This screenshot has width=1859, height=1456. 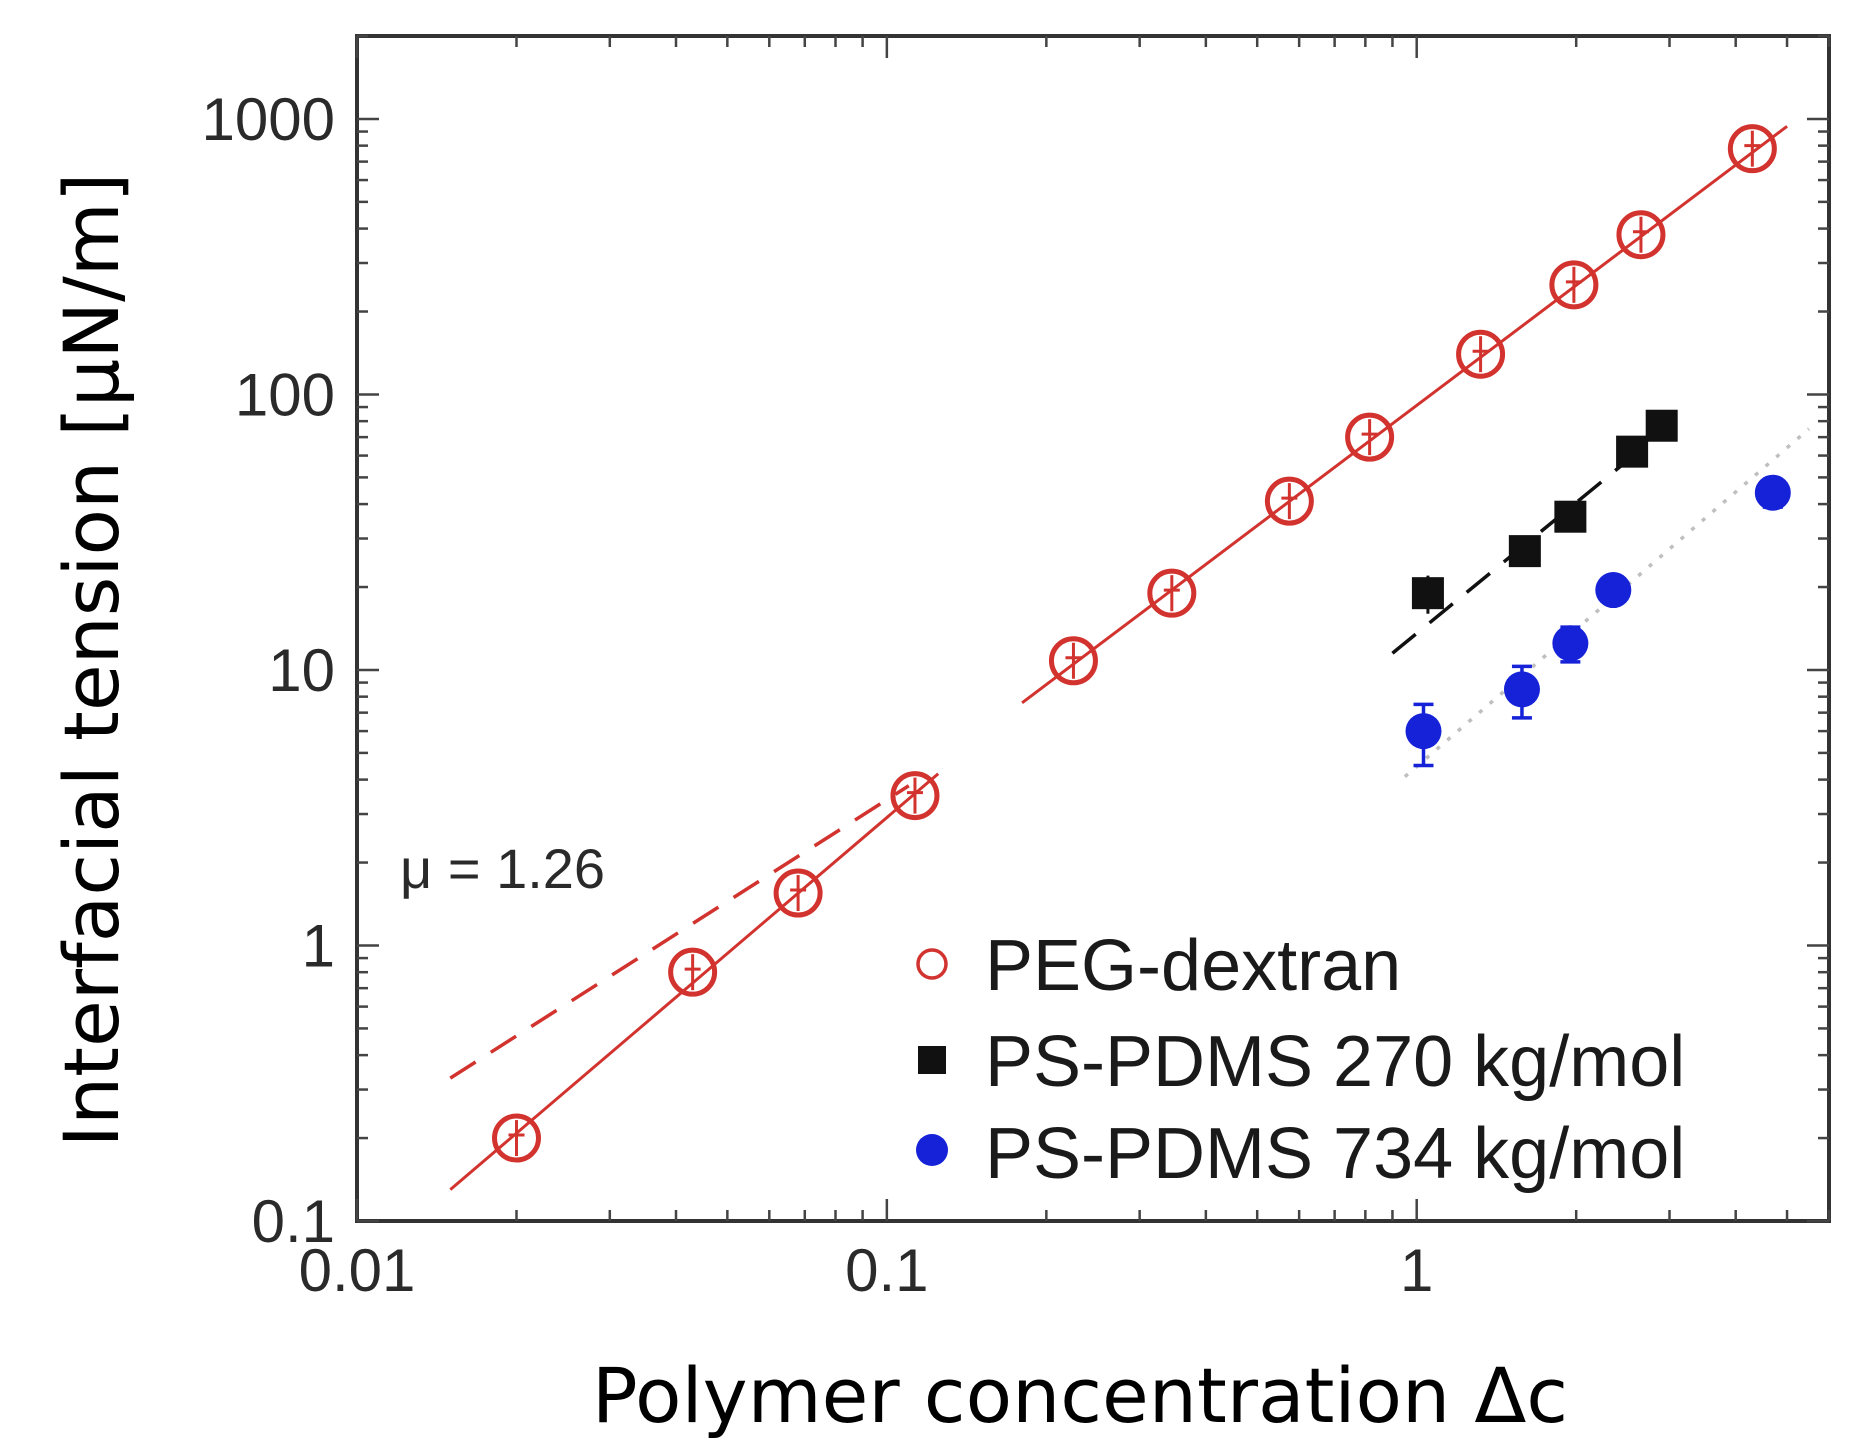 I want to click on legend-label-ps-pdms-734: PS-PDMS 734 kg/mol, so click(x=1335, y=1154).